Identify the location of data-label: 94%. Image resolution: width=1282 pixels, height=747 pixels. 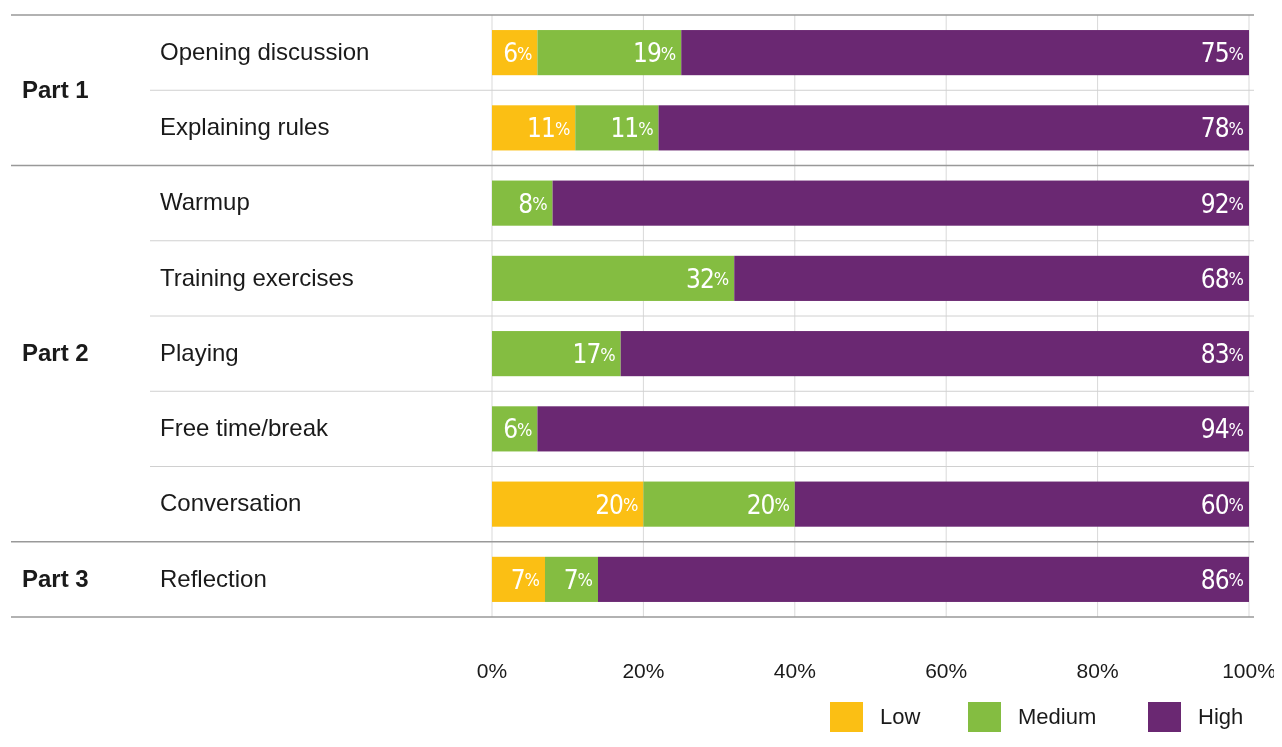
(1222, 429).